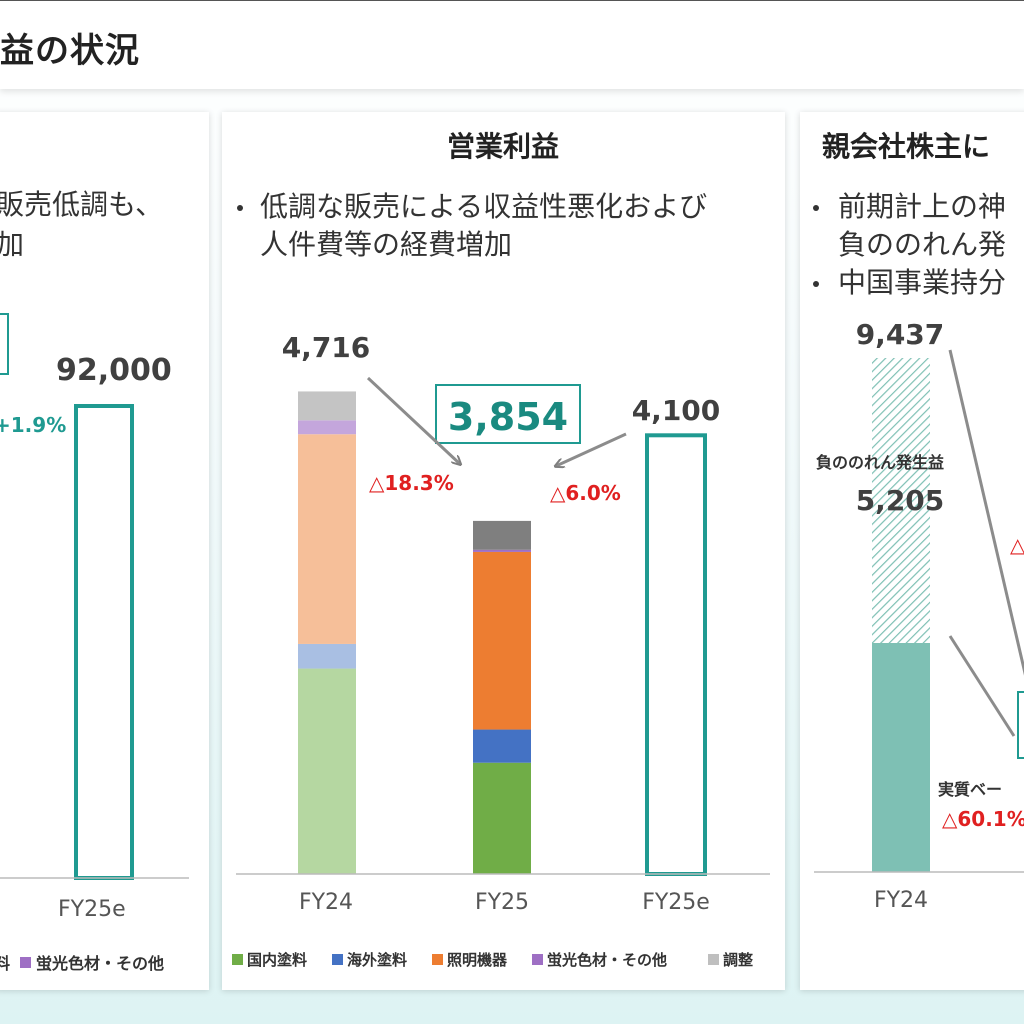 The image size is (1024, 1024). I want to click on bar-segment-fy24-fluorescent, so click(327, 427).